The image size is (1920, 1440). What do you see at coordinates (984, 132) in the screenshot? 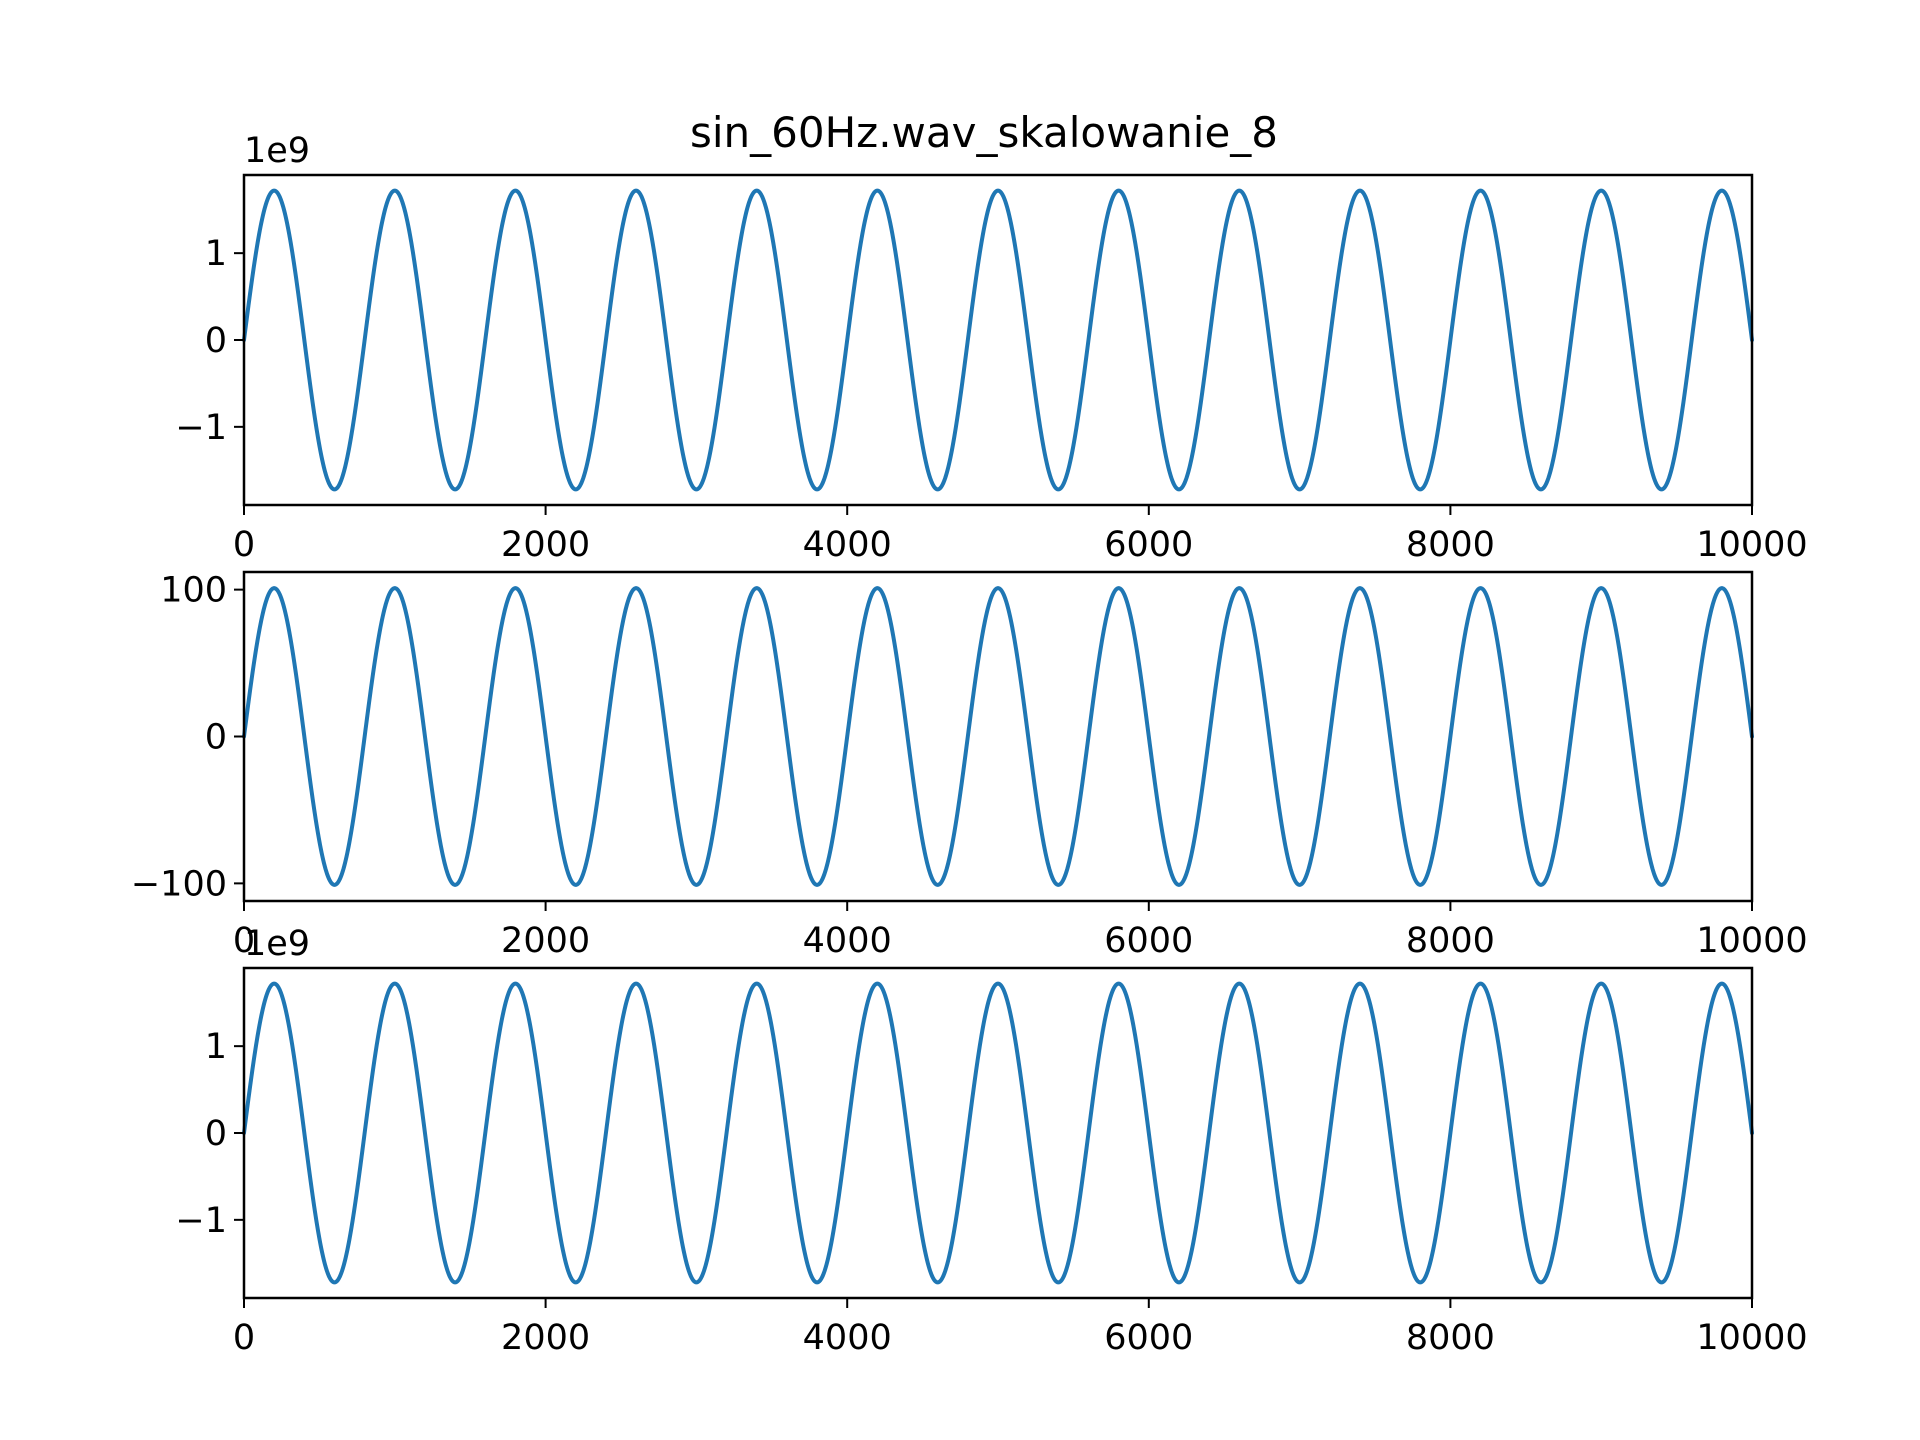
I see `figure-title: sin_60Hz.wav_skalowanie_8` at bounding box center [984, 132].